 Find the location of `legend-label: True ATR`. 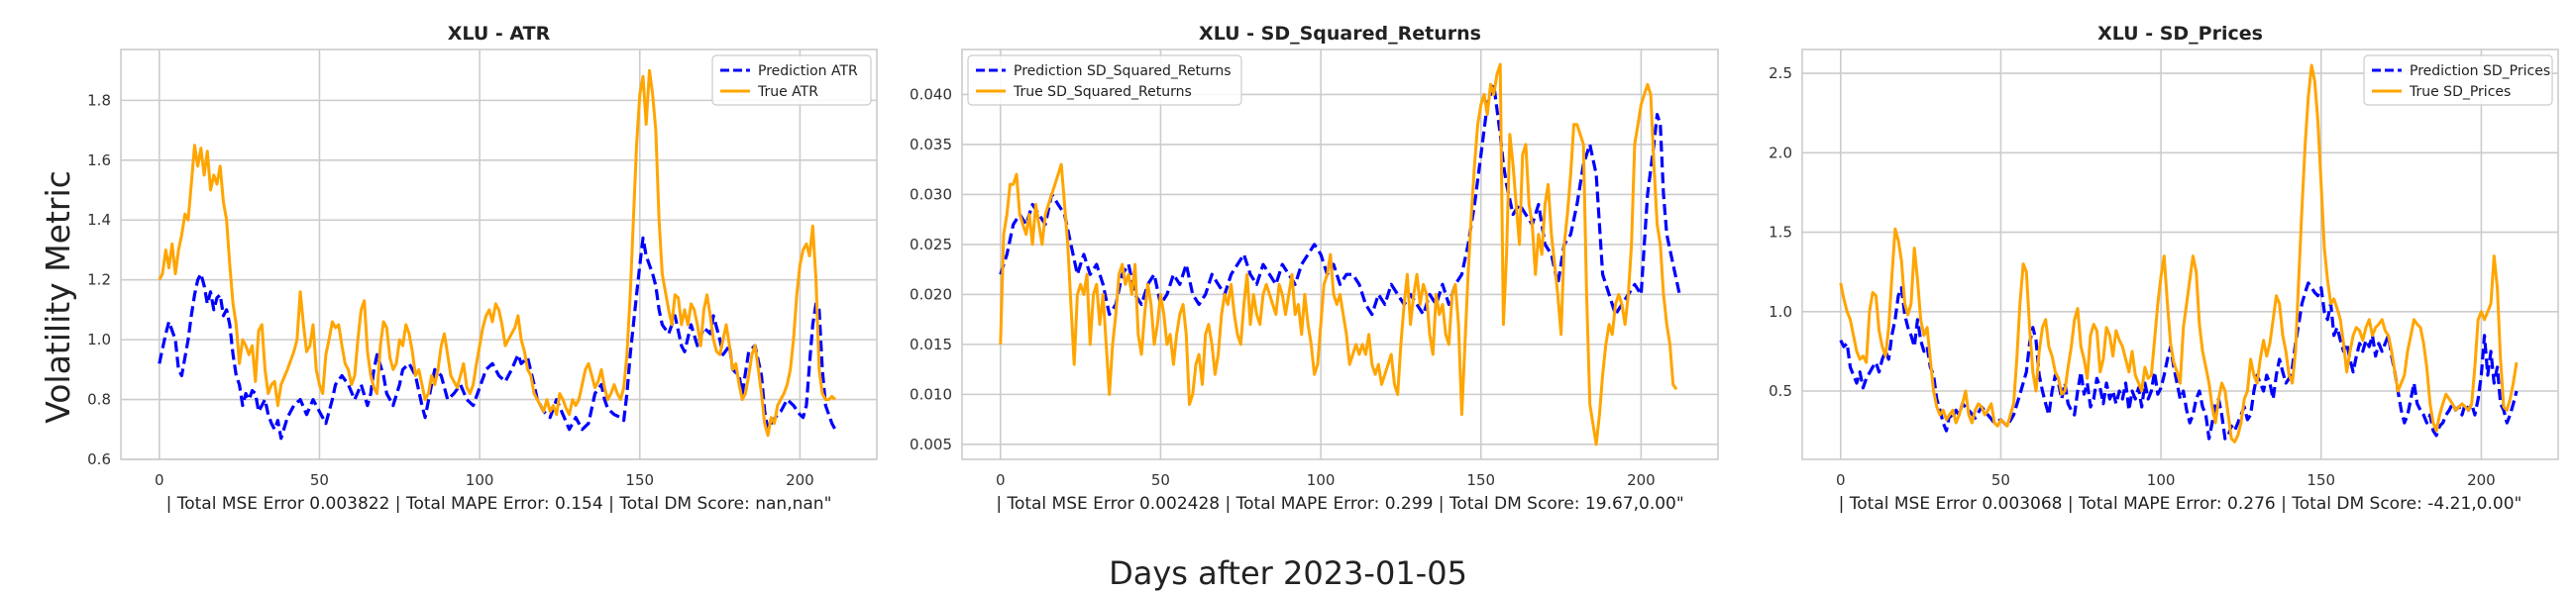

legend-label: True ATR is located at coordinates (788, 92).